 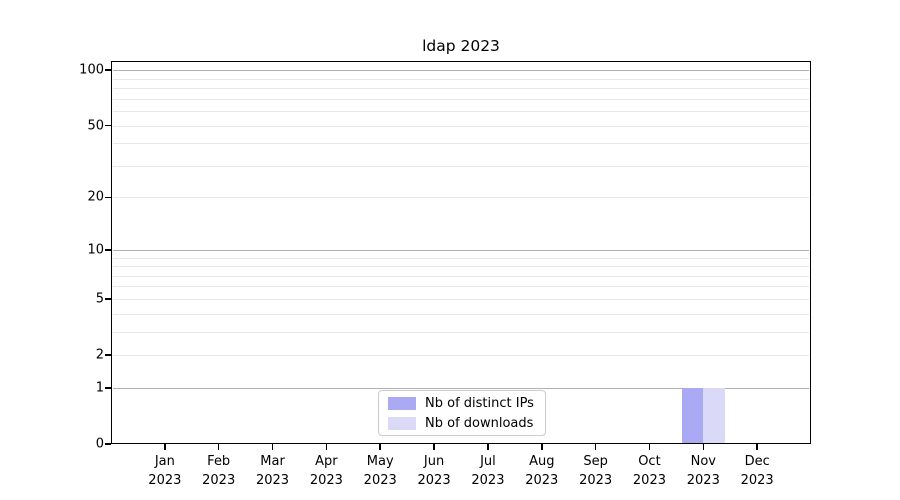 What do you see at coordinates (649, 471) in the screenshot?
I see `x-tick-label: Oct 2023` at bounding box center [649, 471].